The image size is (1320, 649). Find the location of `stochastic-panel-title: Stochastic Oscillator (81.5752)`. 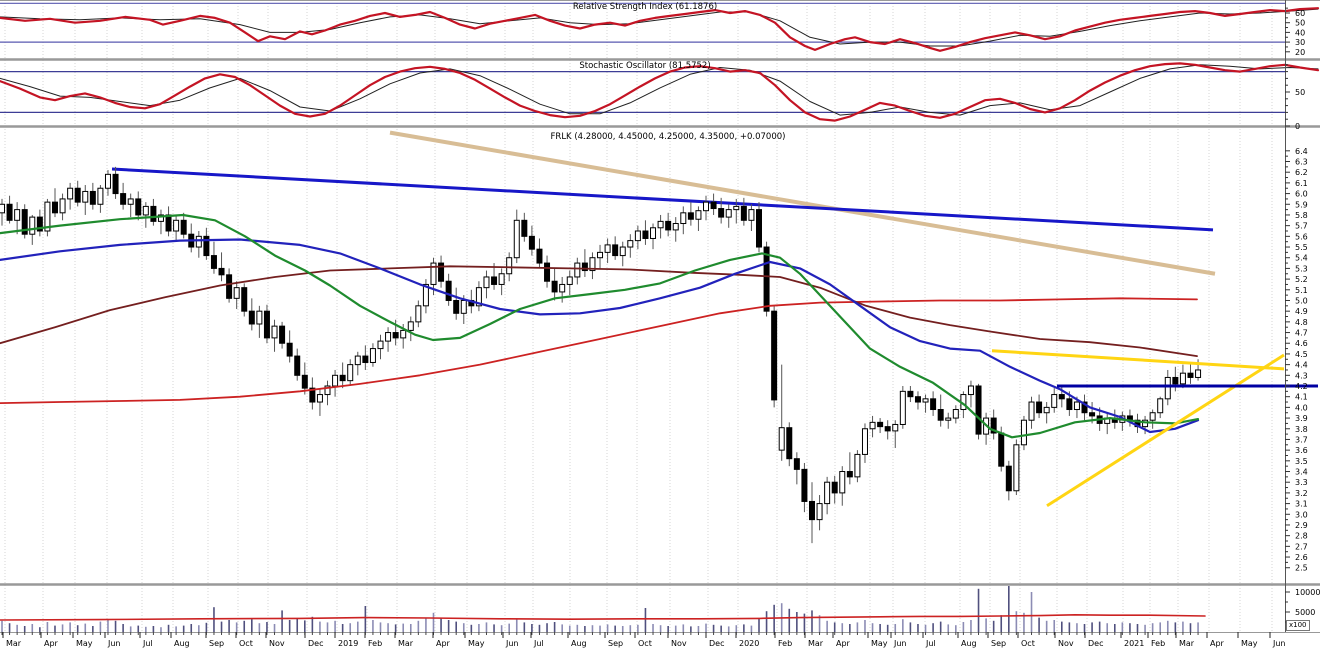

stochastic-panel-title: Stochastic Oscillator (81.5752) is located at coordinates (645, 66).